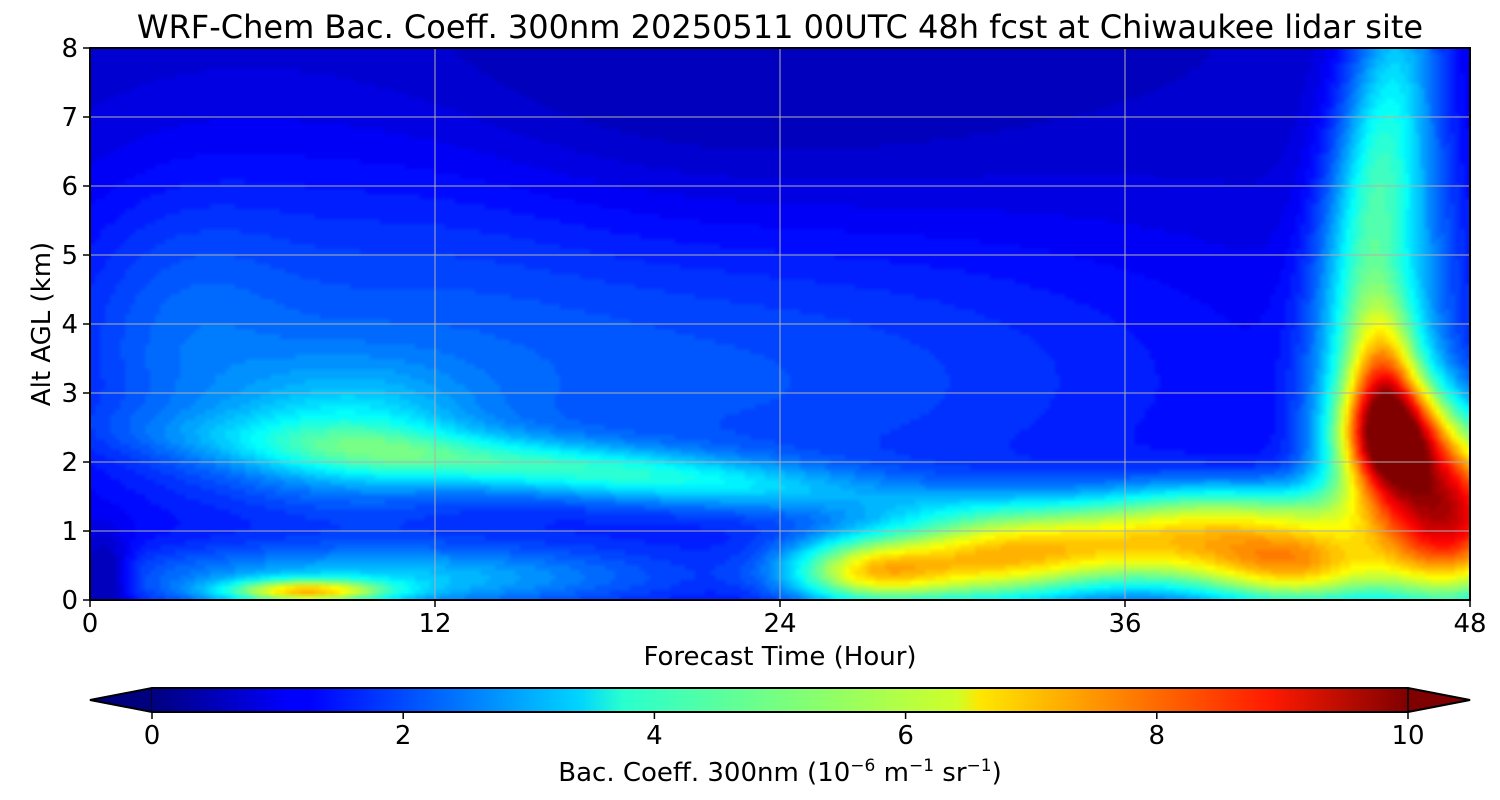 The image size is (1500, 800). What do you see at coordinates (784, 731) in the screenshot?
I see `colorbar-ticks: 0 2 4 6 8 10` at bounding box center [784, 731].